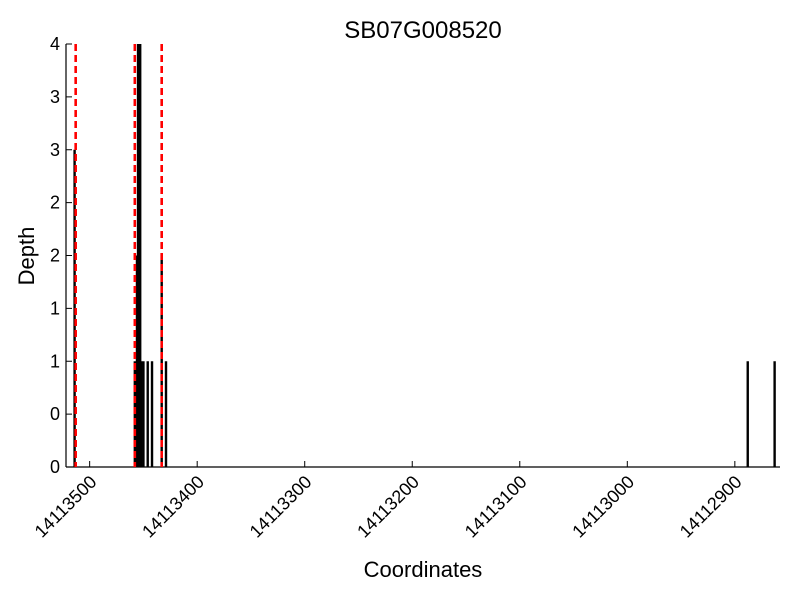 The image size is (800, 600). I want to click on x-tick-label: 14113500, so click(66, 507).